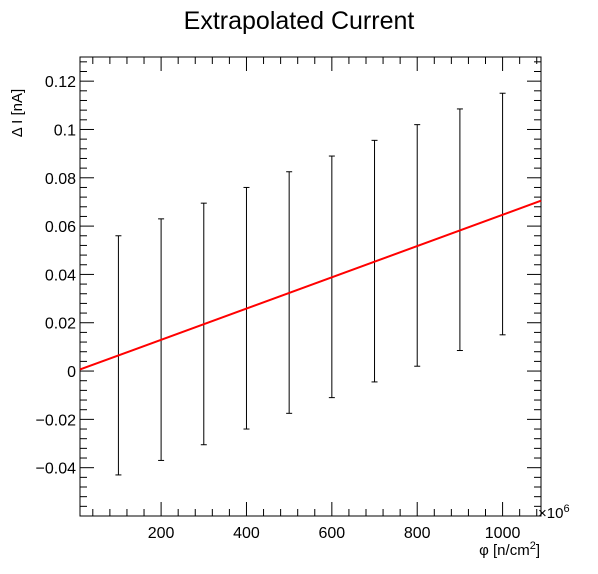 The width and height of the screenshot is (598, 574). Describe the element at coordinates (550, 513) in the screenshot. I see `x-axis-multiplier-prefix: ×10` at that location.